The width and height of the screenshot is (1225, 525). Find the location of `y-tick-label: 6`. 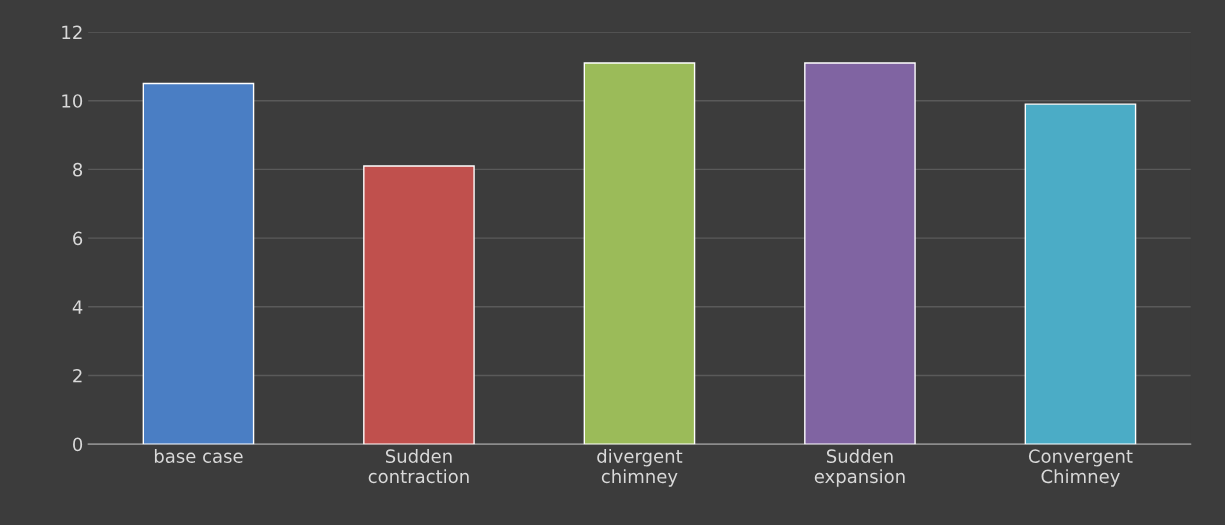

y-tick-label: 6 is located at coordinates (78, 238).